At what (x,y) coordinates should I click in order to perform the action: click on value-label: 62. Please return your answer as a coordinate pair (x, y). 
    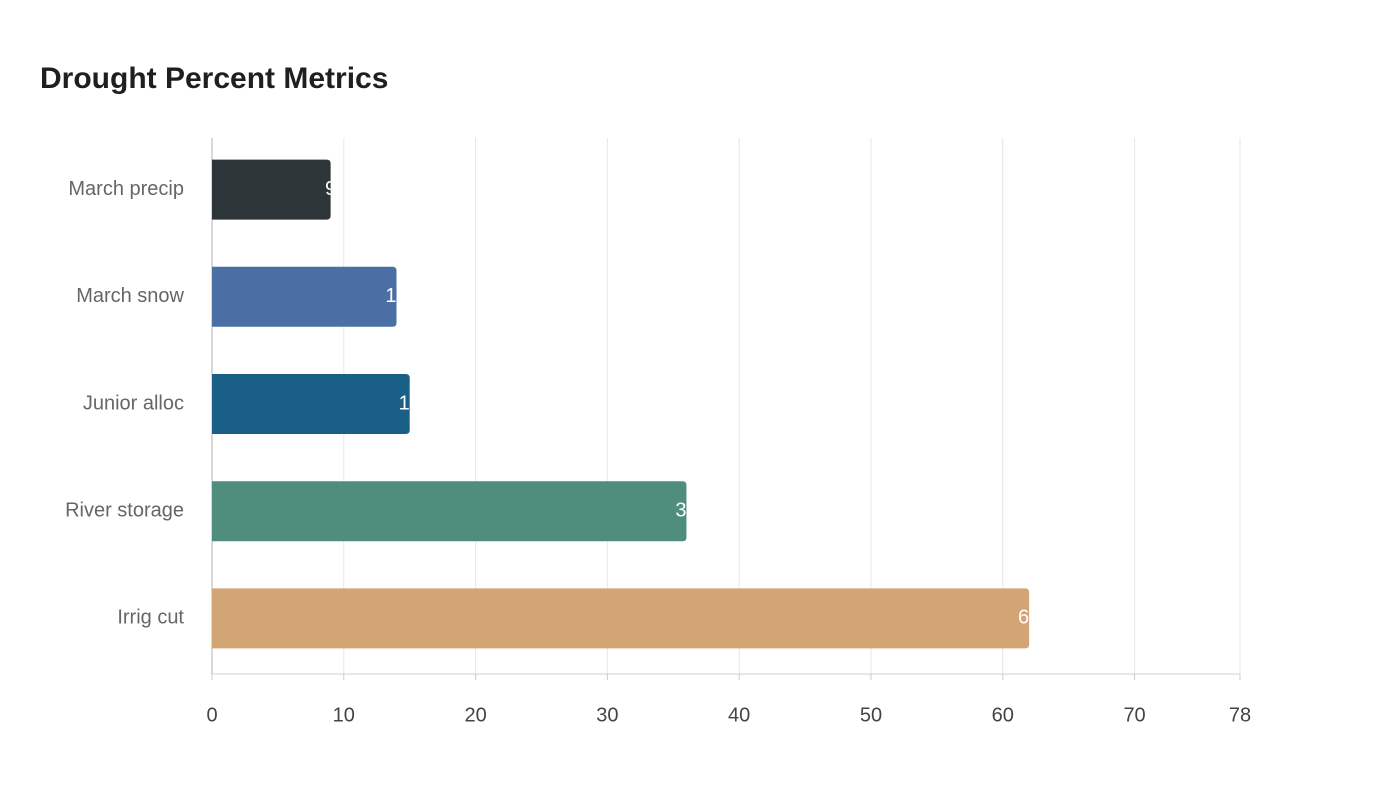
    Looking at the image, I should click on (1029, 618).